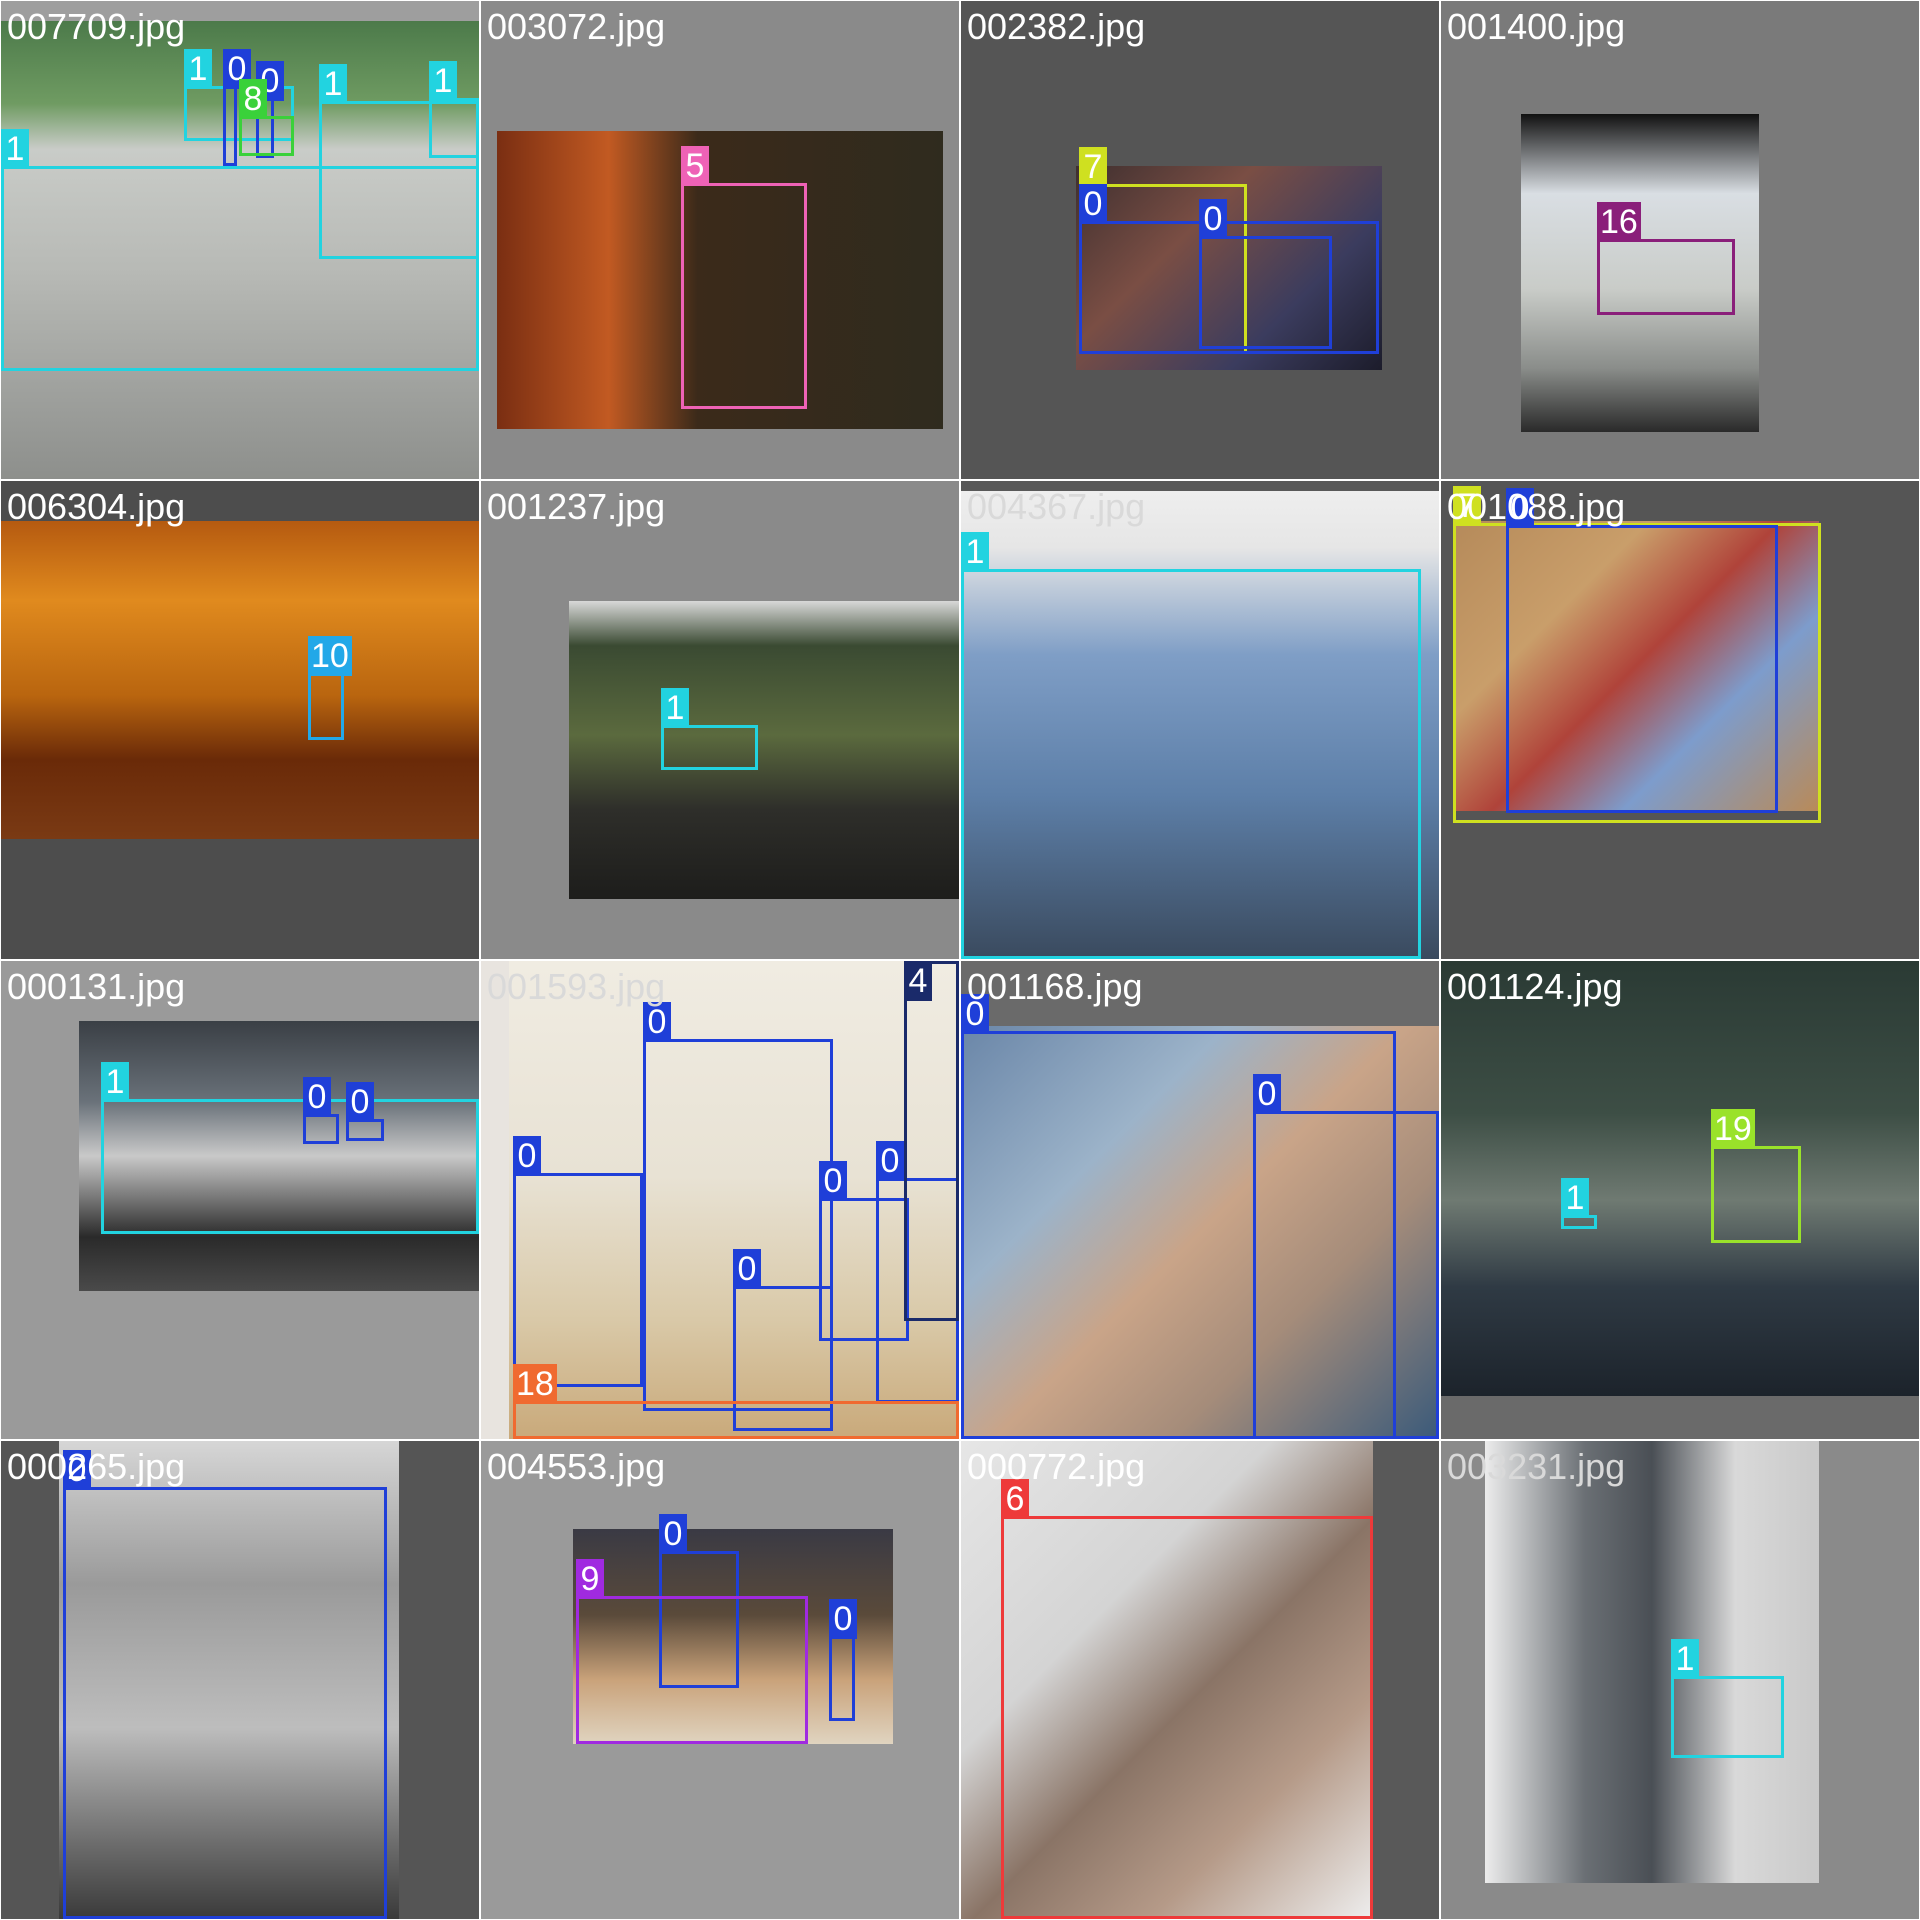 The height and width of the screenshot is (1920, 1920). I want to click on mosaic-tile: 0 0 001168.jpg, so click(1200, 1200).